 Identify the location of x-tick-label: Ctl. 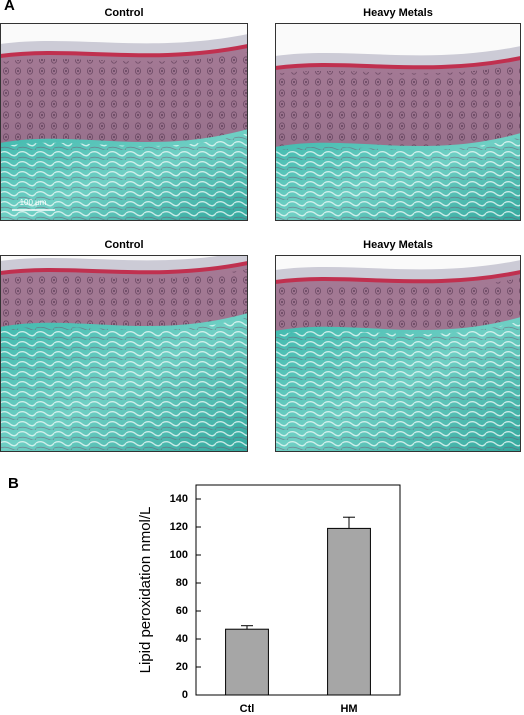
(247, 709).